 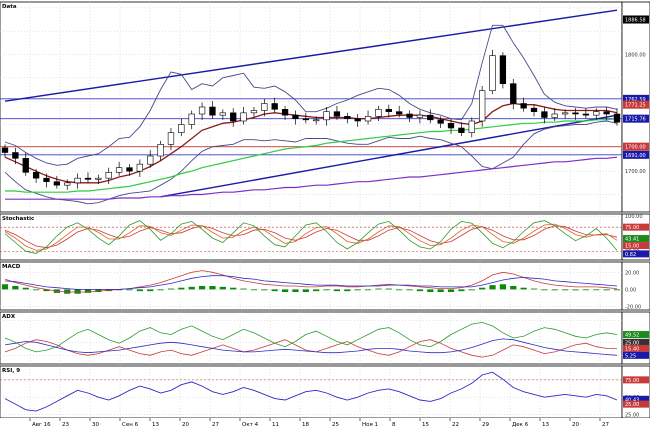 What do you see at coordinates (634, 217) in the screenshot?
I see `stoch-y-tick-label: 100.00` at bounding box center [634, 217].